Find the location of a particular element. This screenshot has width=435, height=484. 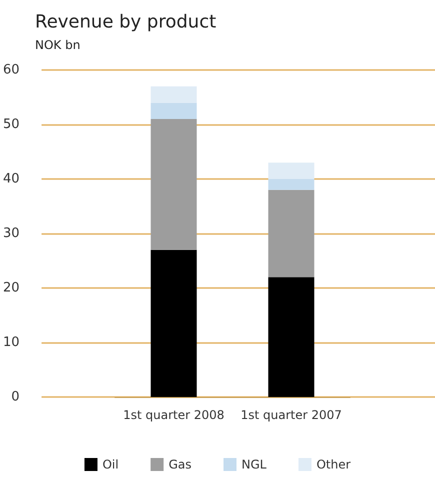

y-tick-label: 50 is located at coordinates (11, 124).